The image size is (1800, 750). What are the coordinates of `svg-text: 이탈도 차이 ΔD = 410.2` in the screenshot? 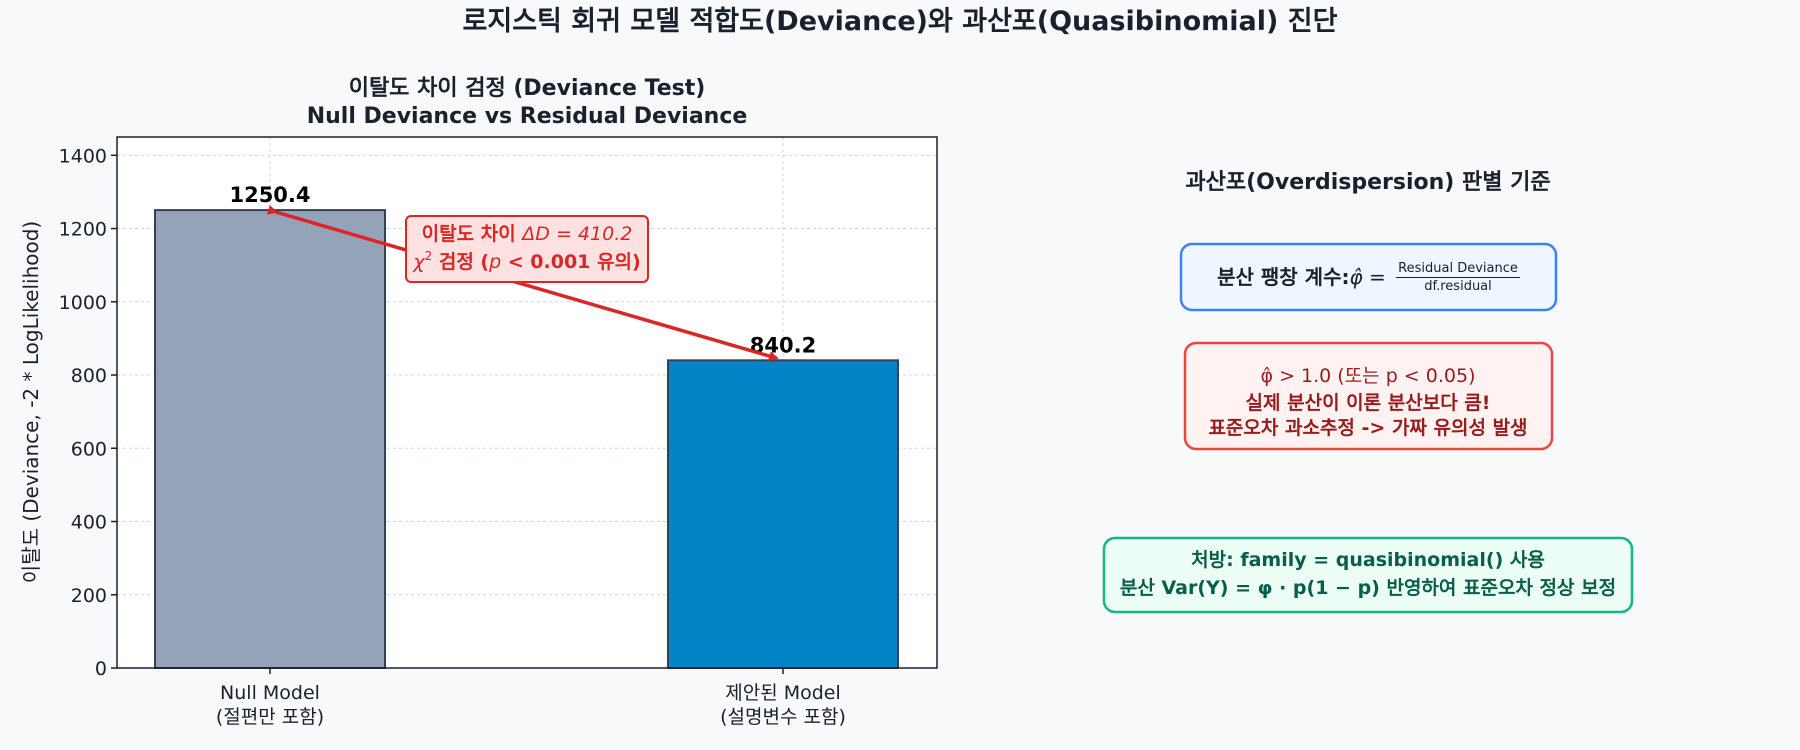 It's located at (527, 234).